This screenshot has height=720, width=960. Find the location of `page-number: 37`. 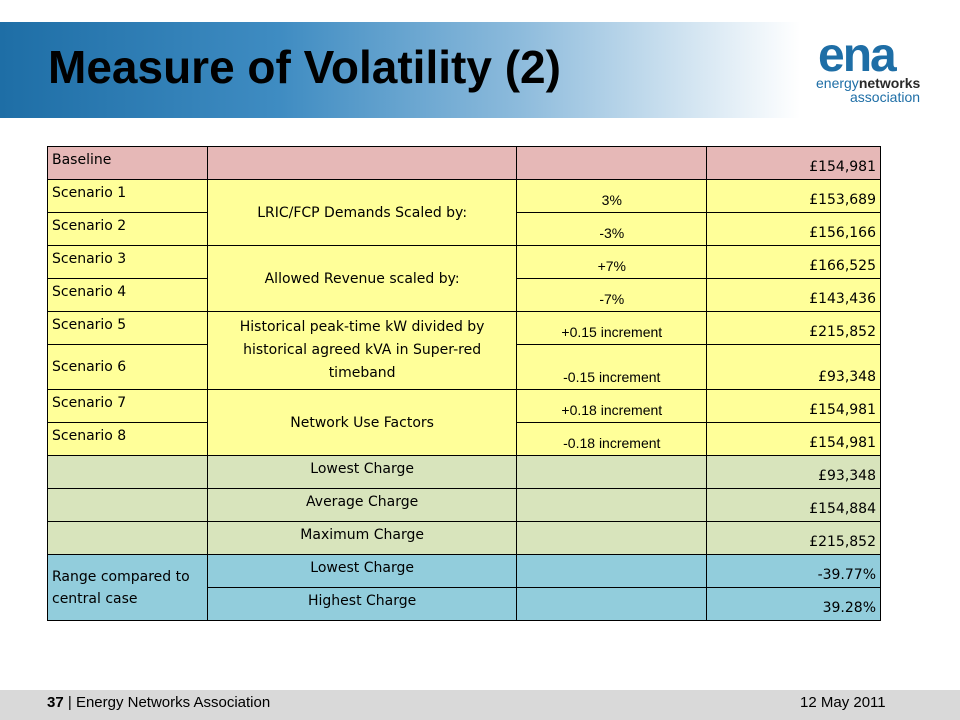

page-number: 37 is located at coordinates (55, 702).